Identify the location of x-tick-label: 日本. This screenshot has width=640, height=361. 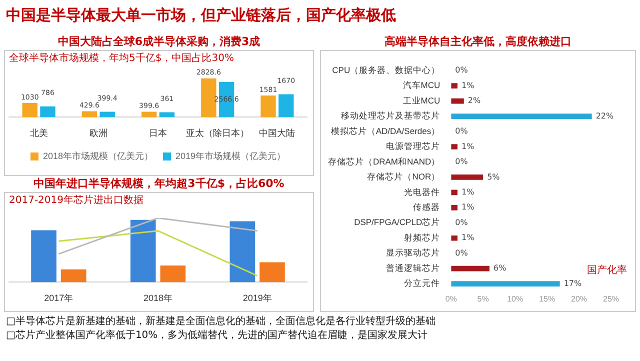
(158, 133).